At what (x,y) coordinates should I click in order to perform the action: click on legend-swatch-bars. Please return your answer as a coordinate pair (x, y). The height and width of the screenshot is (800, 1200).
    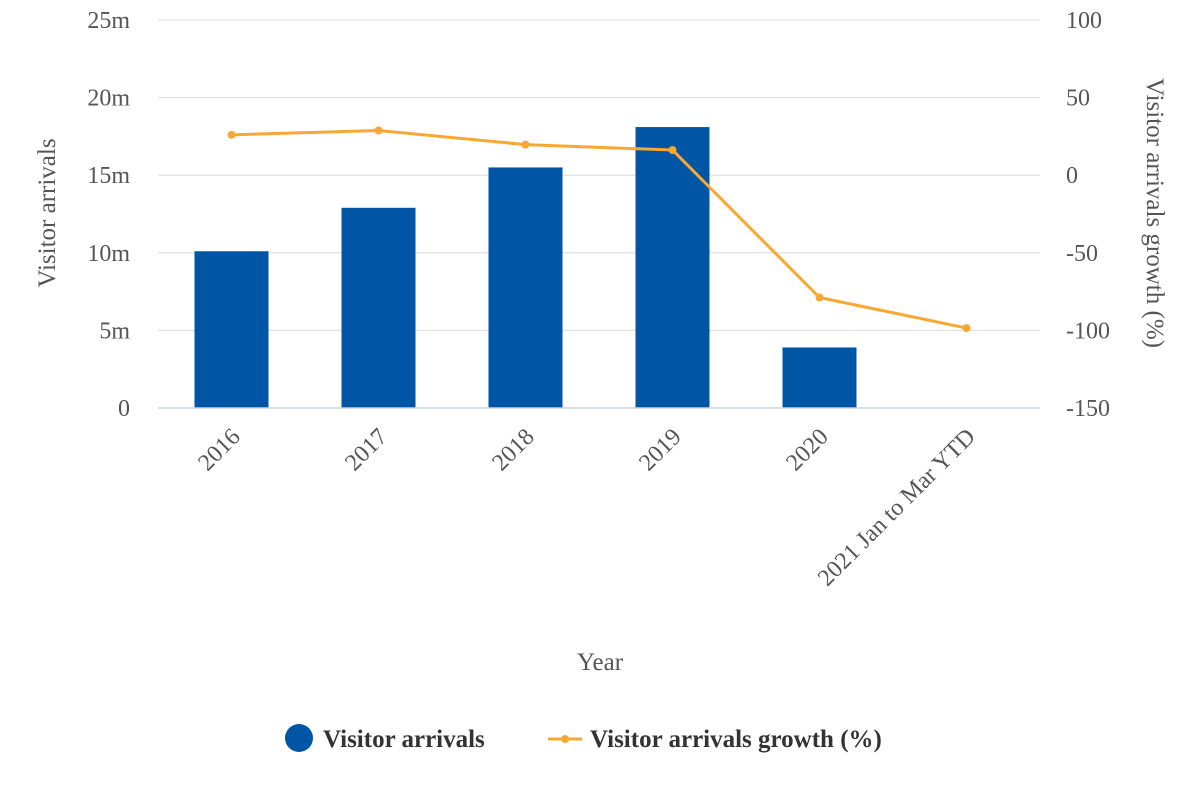
    Looking at the image, I should click on (299, 738).